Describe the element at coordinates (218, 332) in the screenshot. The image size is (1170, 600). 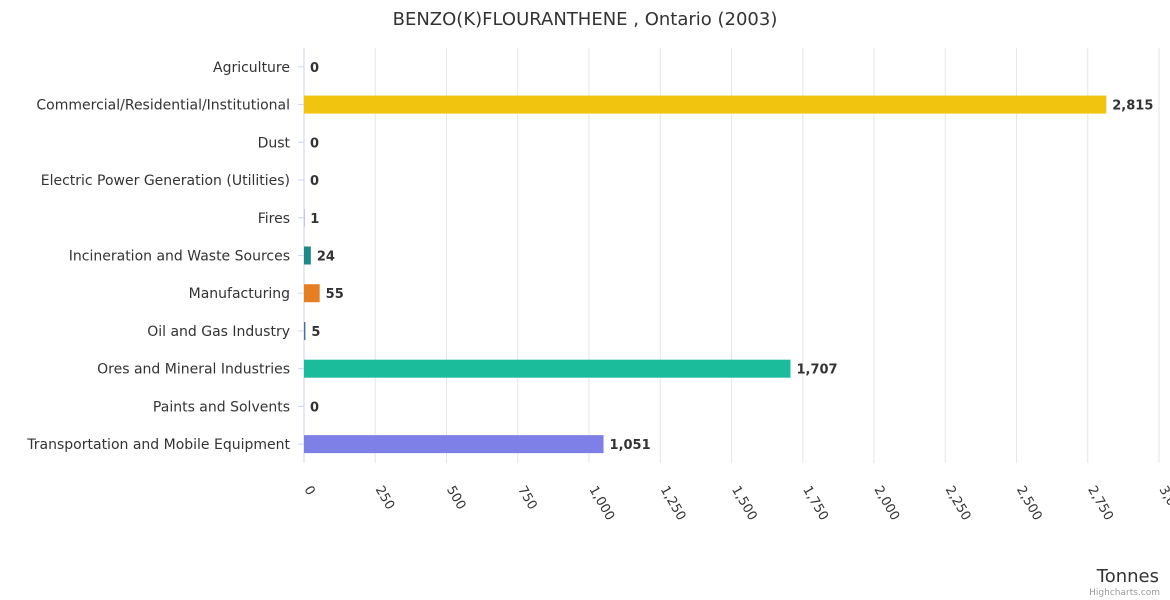
I see `category-label: Oil and Gas Industry` at that location.